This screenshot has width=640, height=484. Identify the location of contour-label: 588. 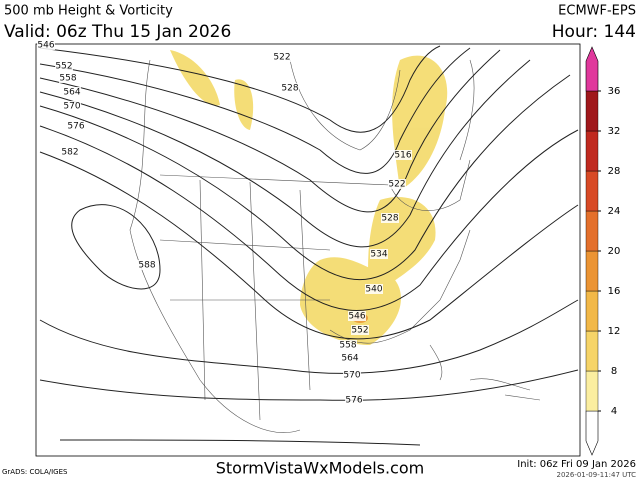
(146, 266).